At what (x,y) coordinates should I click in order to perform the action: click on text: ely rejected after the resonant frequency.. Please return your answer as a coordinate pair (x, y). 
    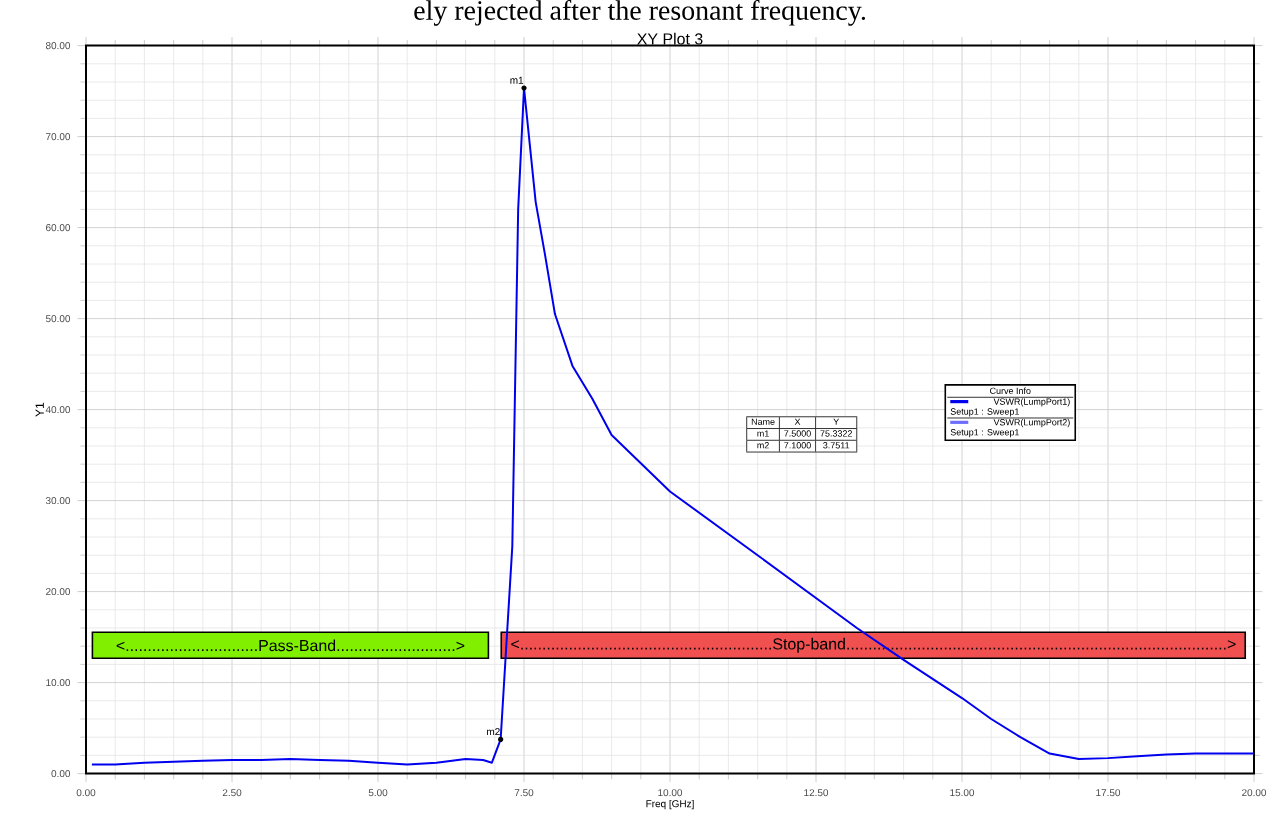
    Looking at the image, I should click on (640, 13).